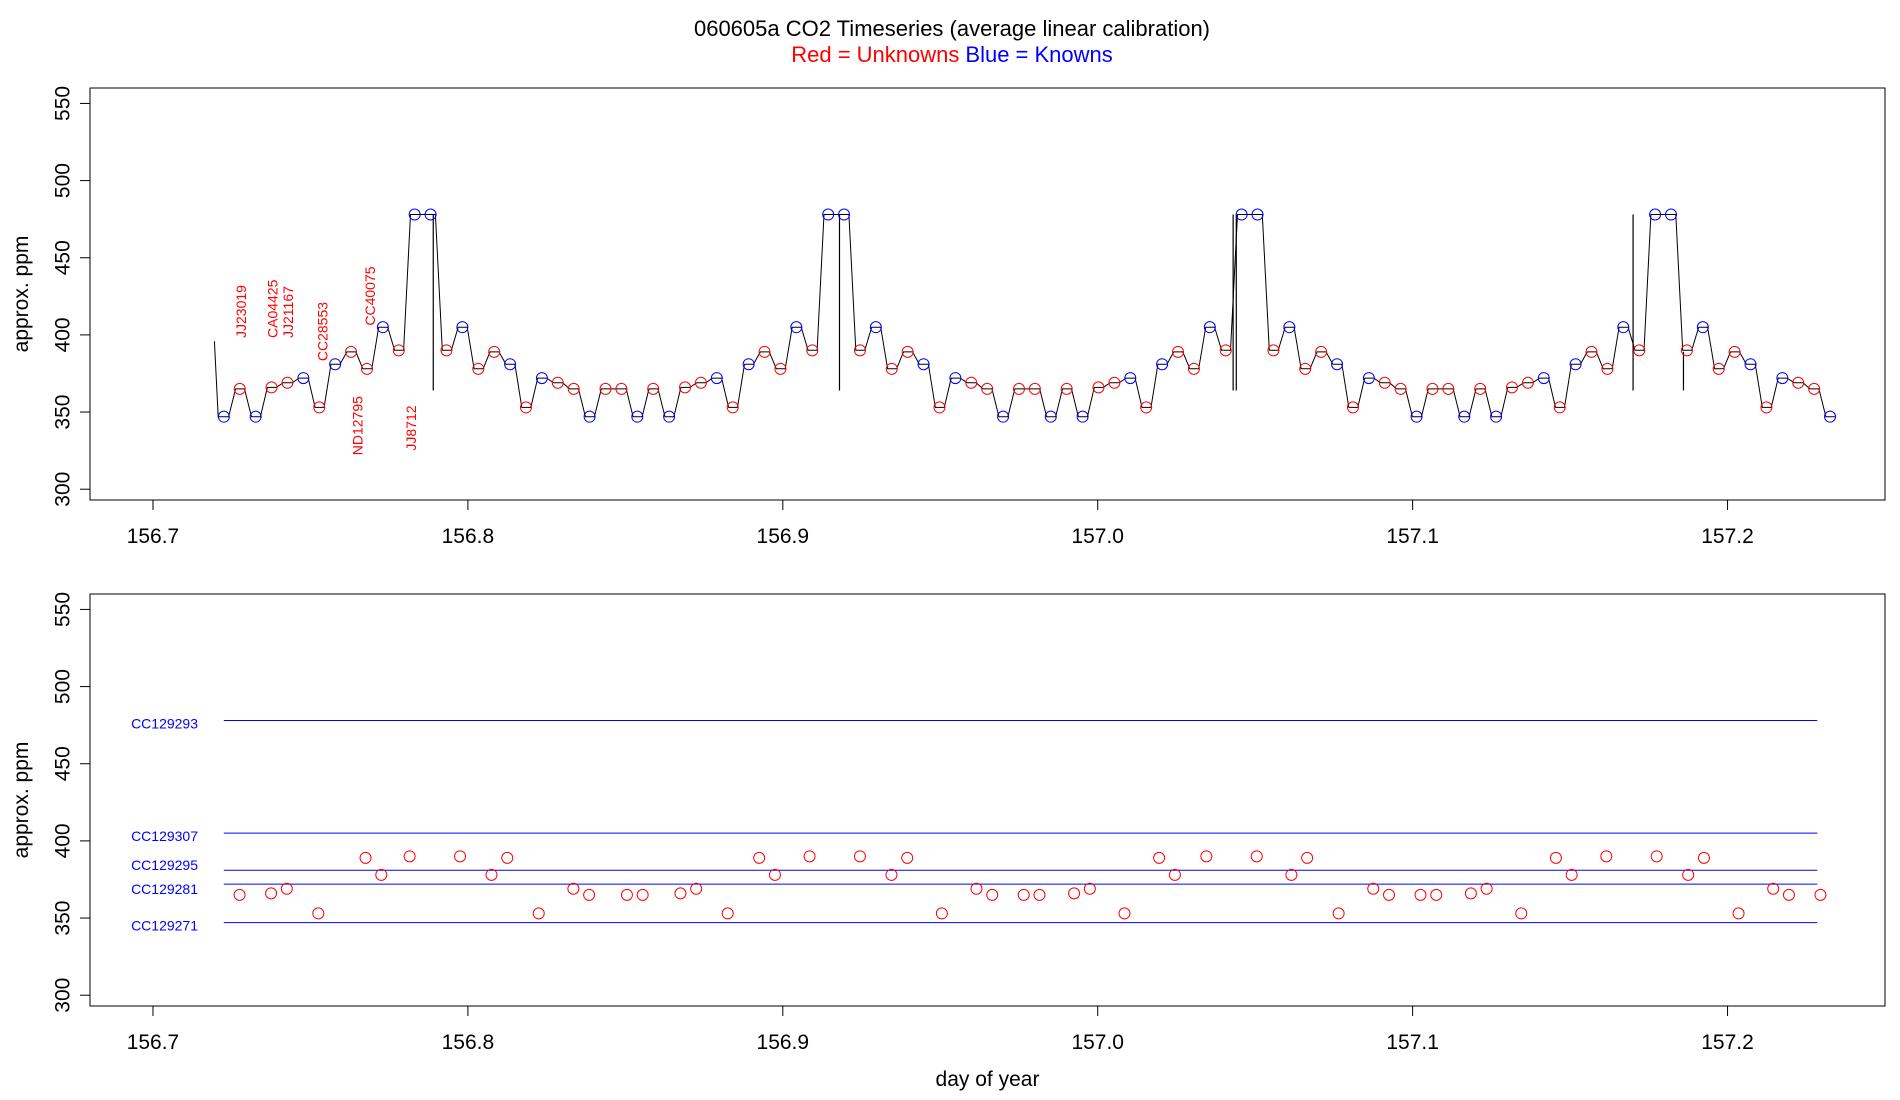 This screenshot has width=1900, height=1100. What do you see at coordinates (370, 295) in the screenshot?
I see `top-annotation-label: CC40075` at bounding box center [370, 295].